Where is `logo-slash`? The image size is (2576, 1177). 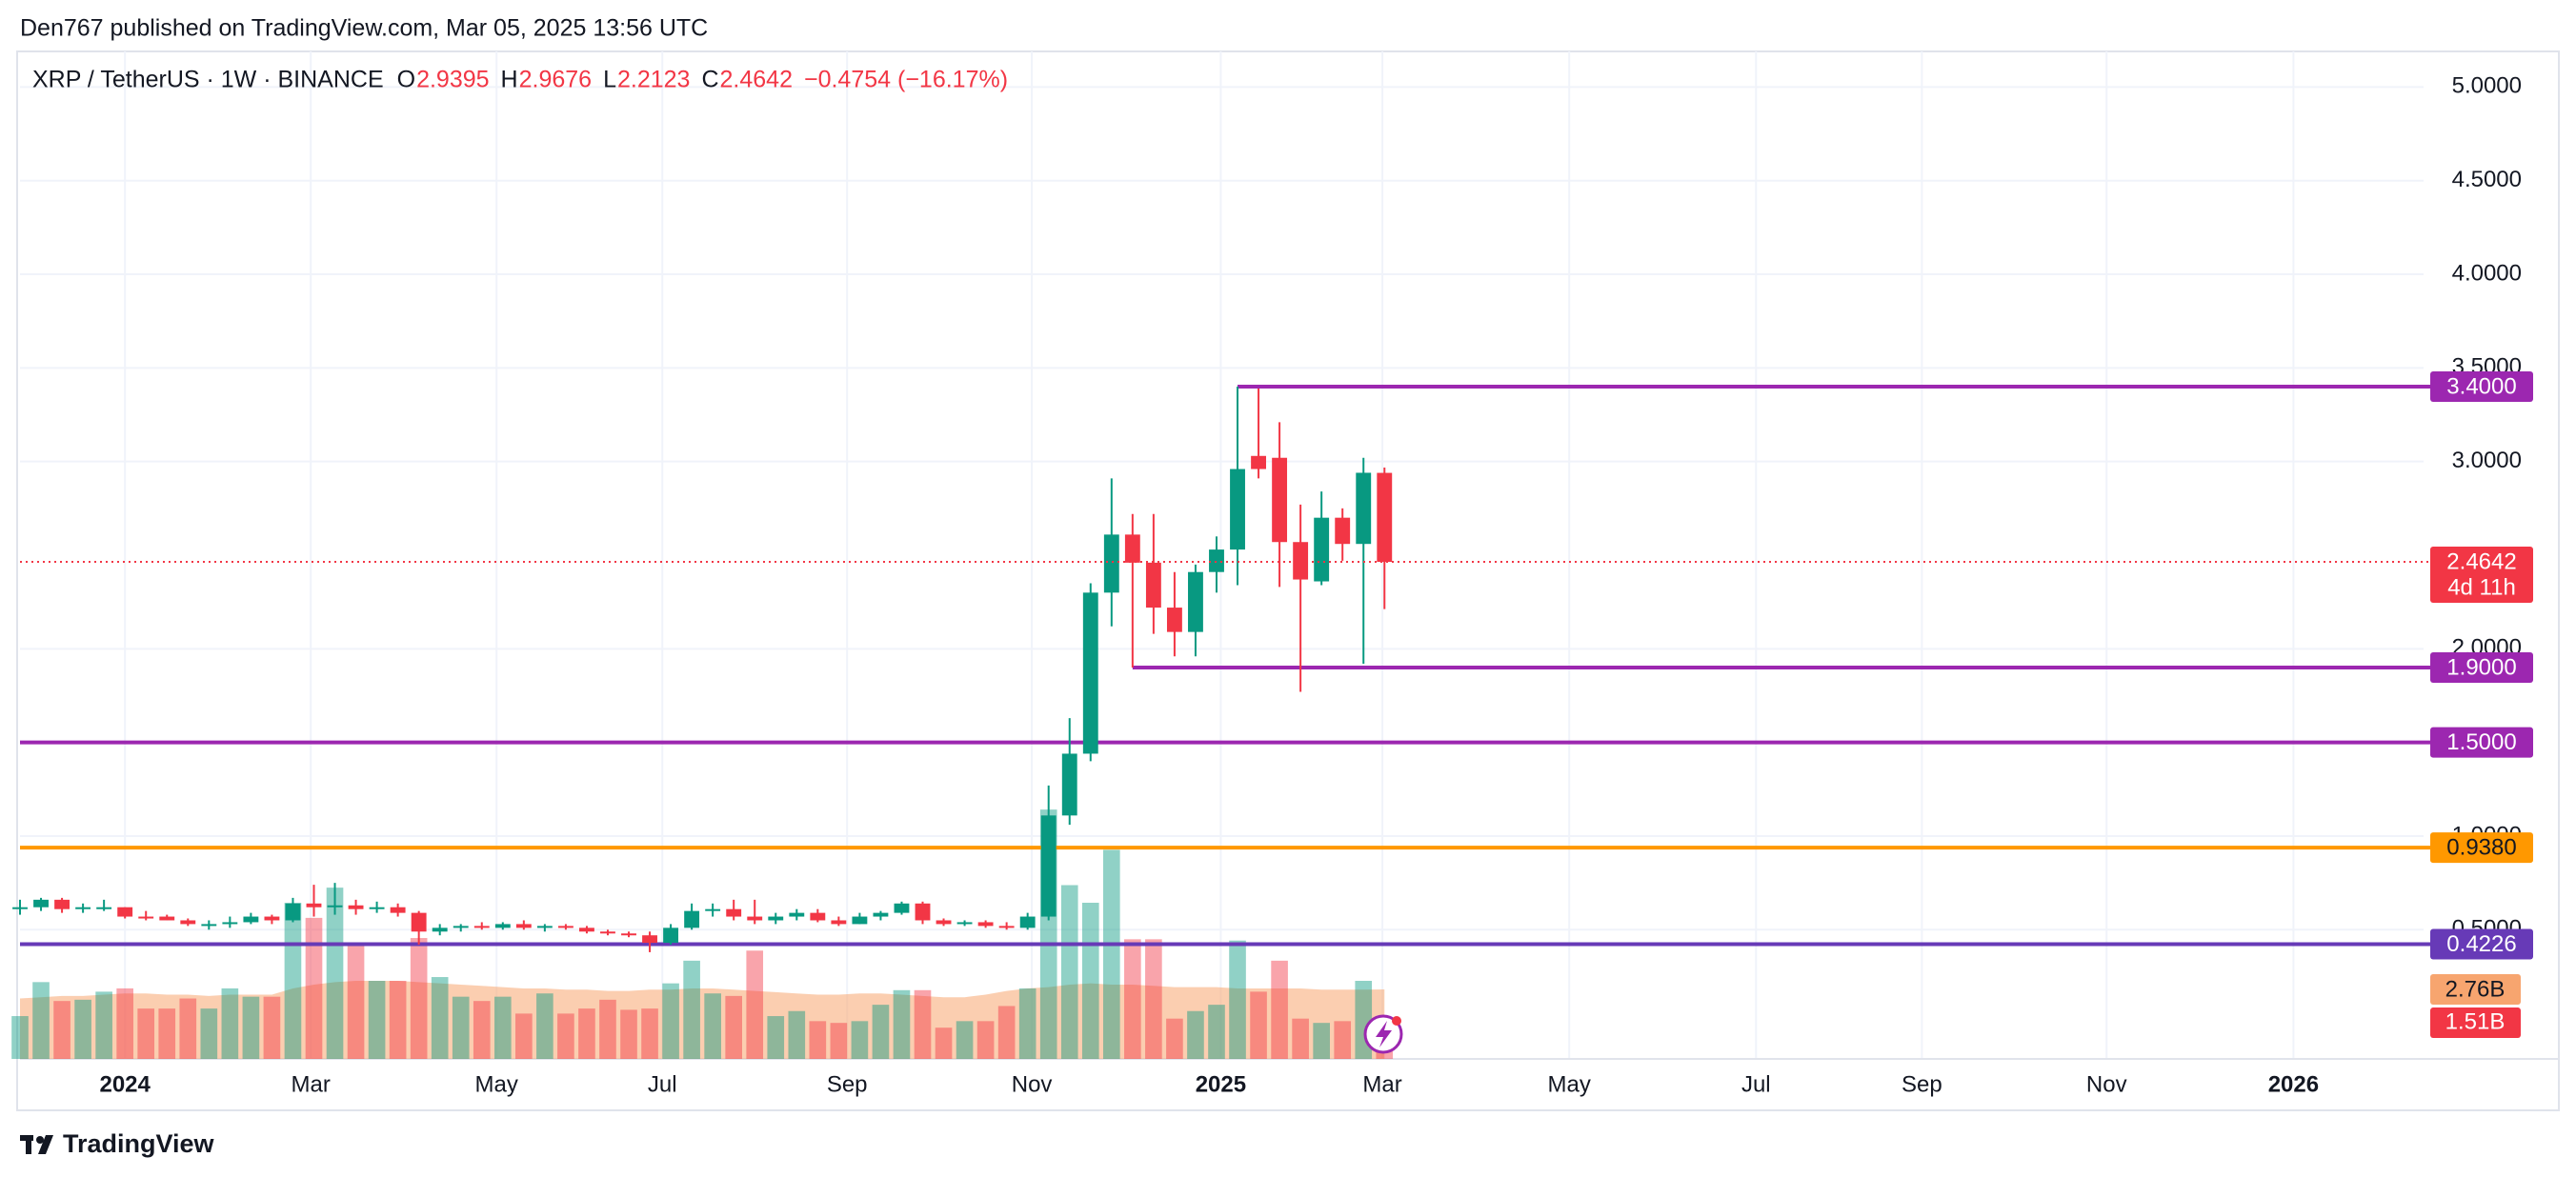
logo-slash is located at coordinates (46, 1144).